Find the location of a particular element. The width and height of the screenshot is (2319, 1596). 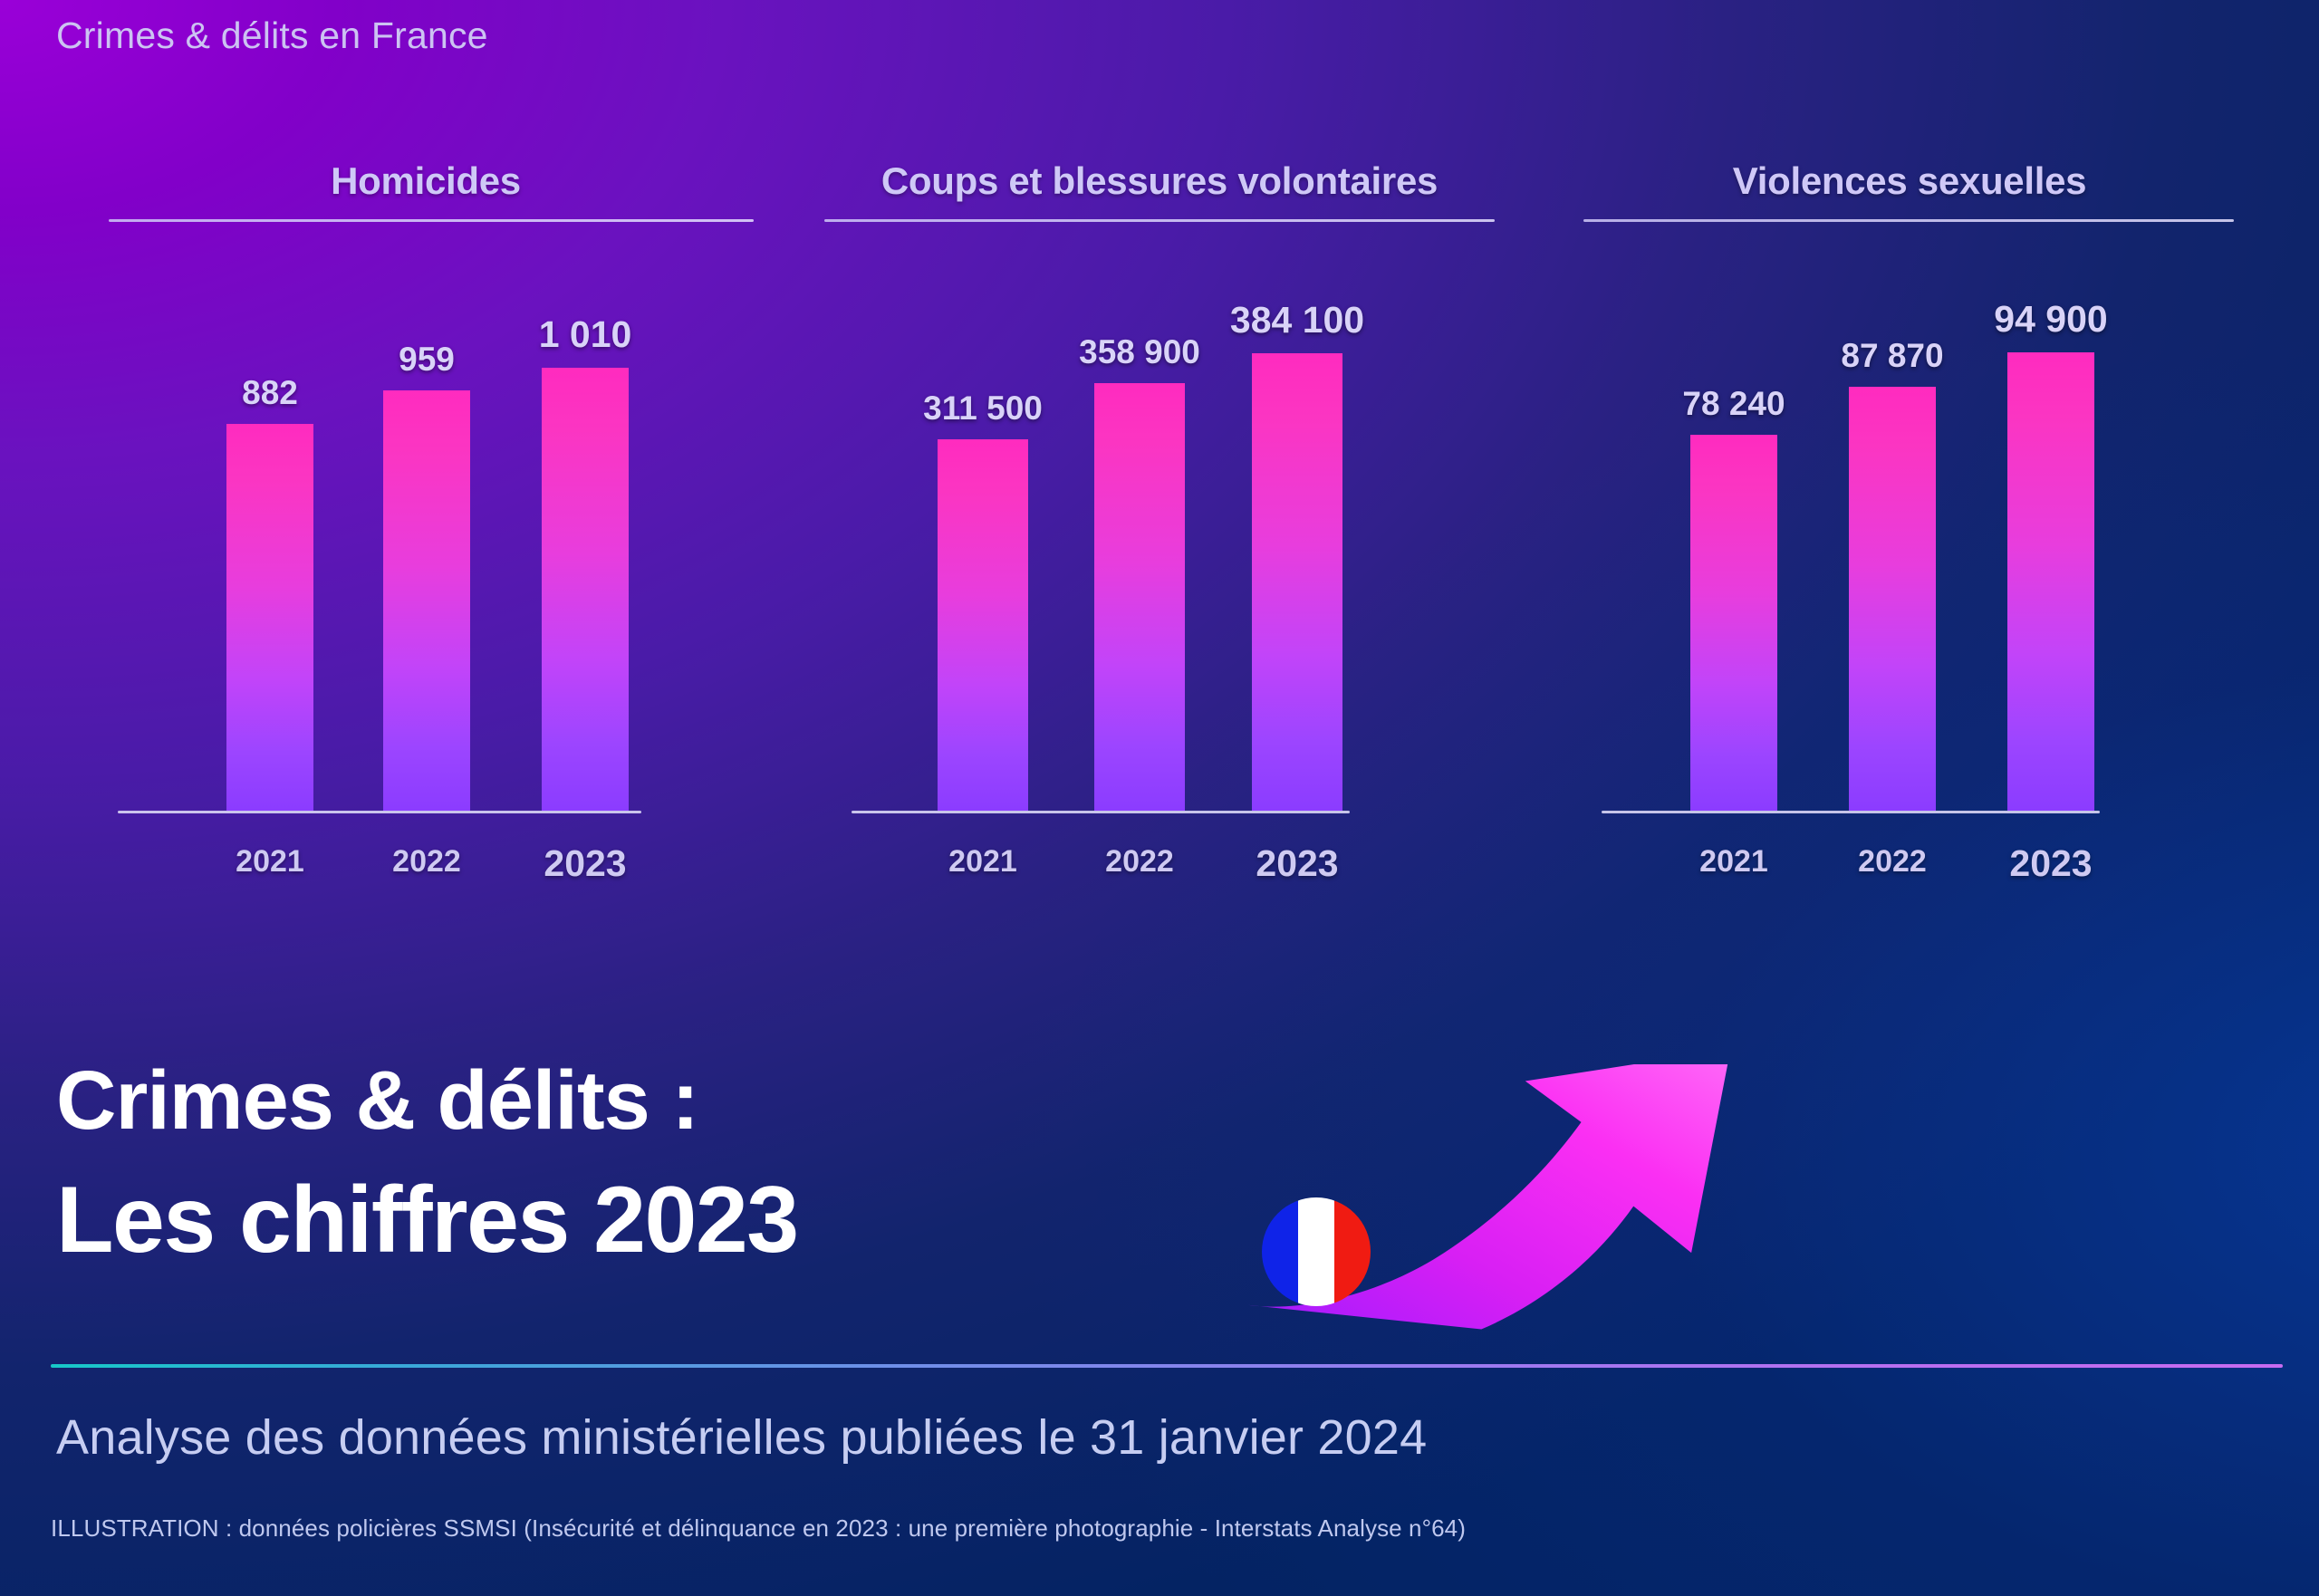

bar-value-label: 311 500 is located at coordinates (983, 408).